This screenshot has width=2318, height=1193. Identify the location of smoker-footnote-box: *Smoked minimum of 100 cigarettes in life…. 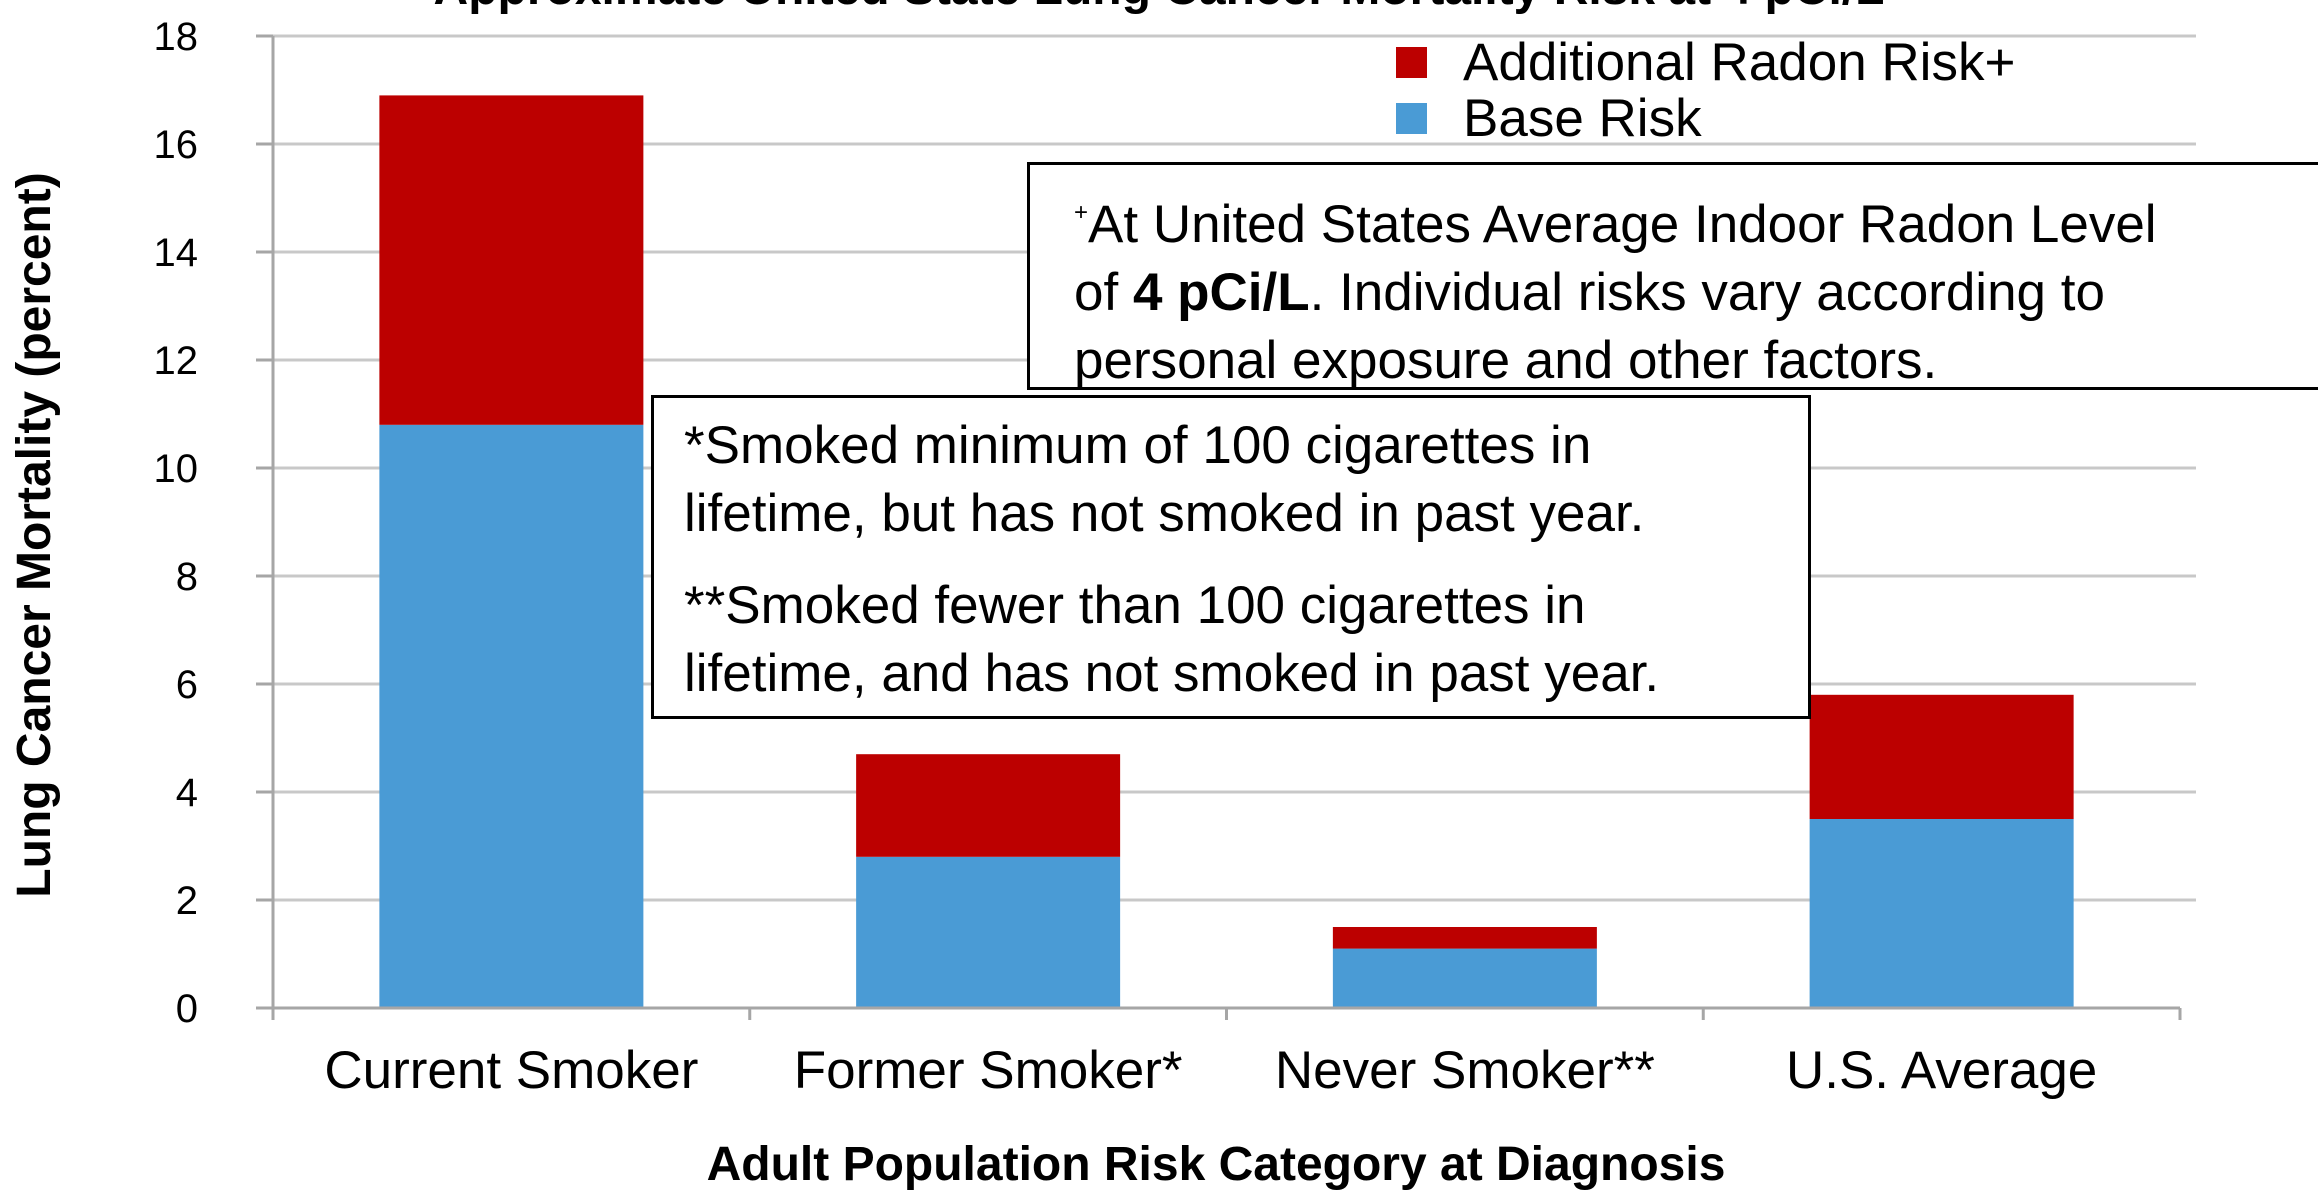
(1231, 557).